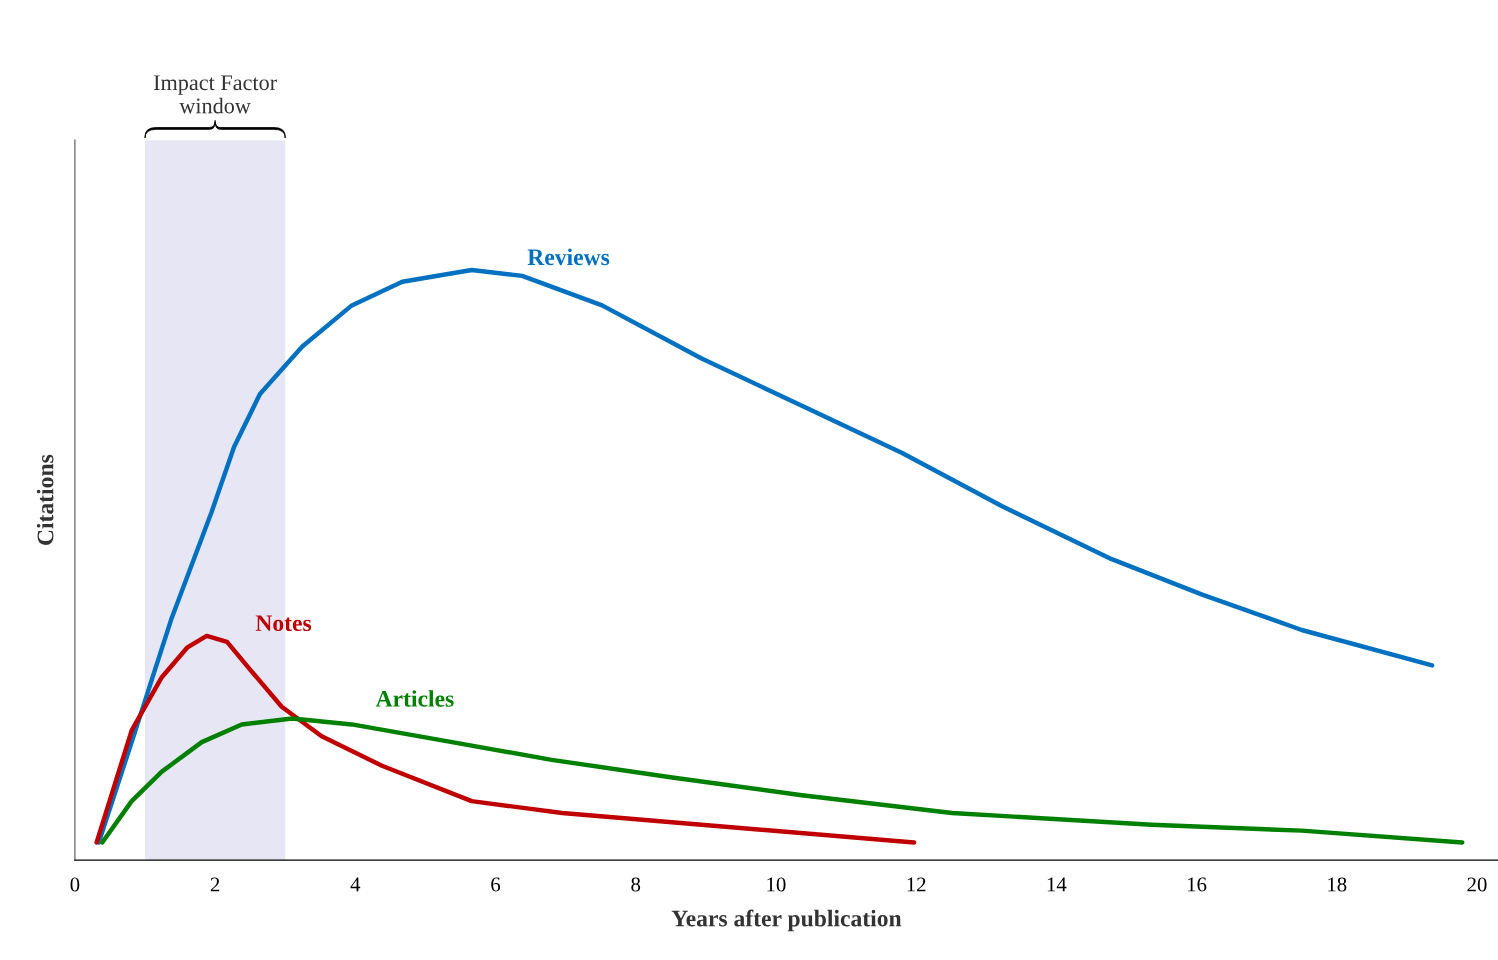  What do you see at coordinates (1477, 884) in the screenshot?
I see `x-tick-label: 20` at bounding box center [1477, 884].